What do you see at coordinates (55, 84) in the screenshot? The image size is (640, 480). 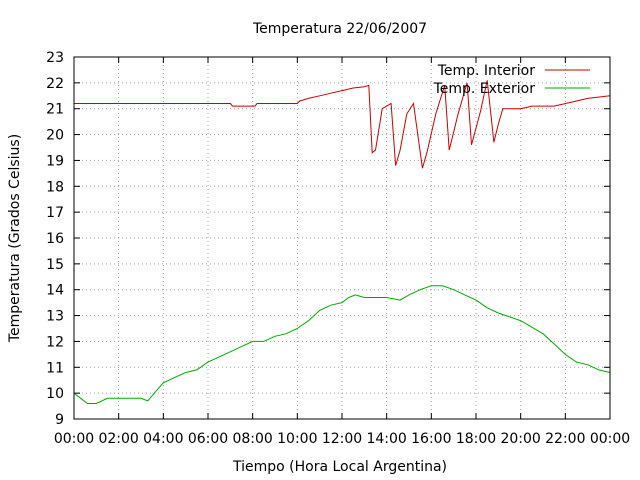 I see `y-tick-label: 22` at bounding box center [55, 84].